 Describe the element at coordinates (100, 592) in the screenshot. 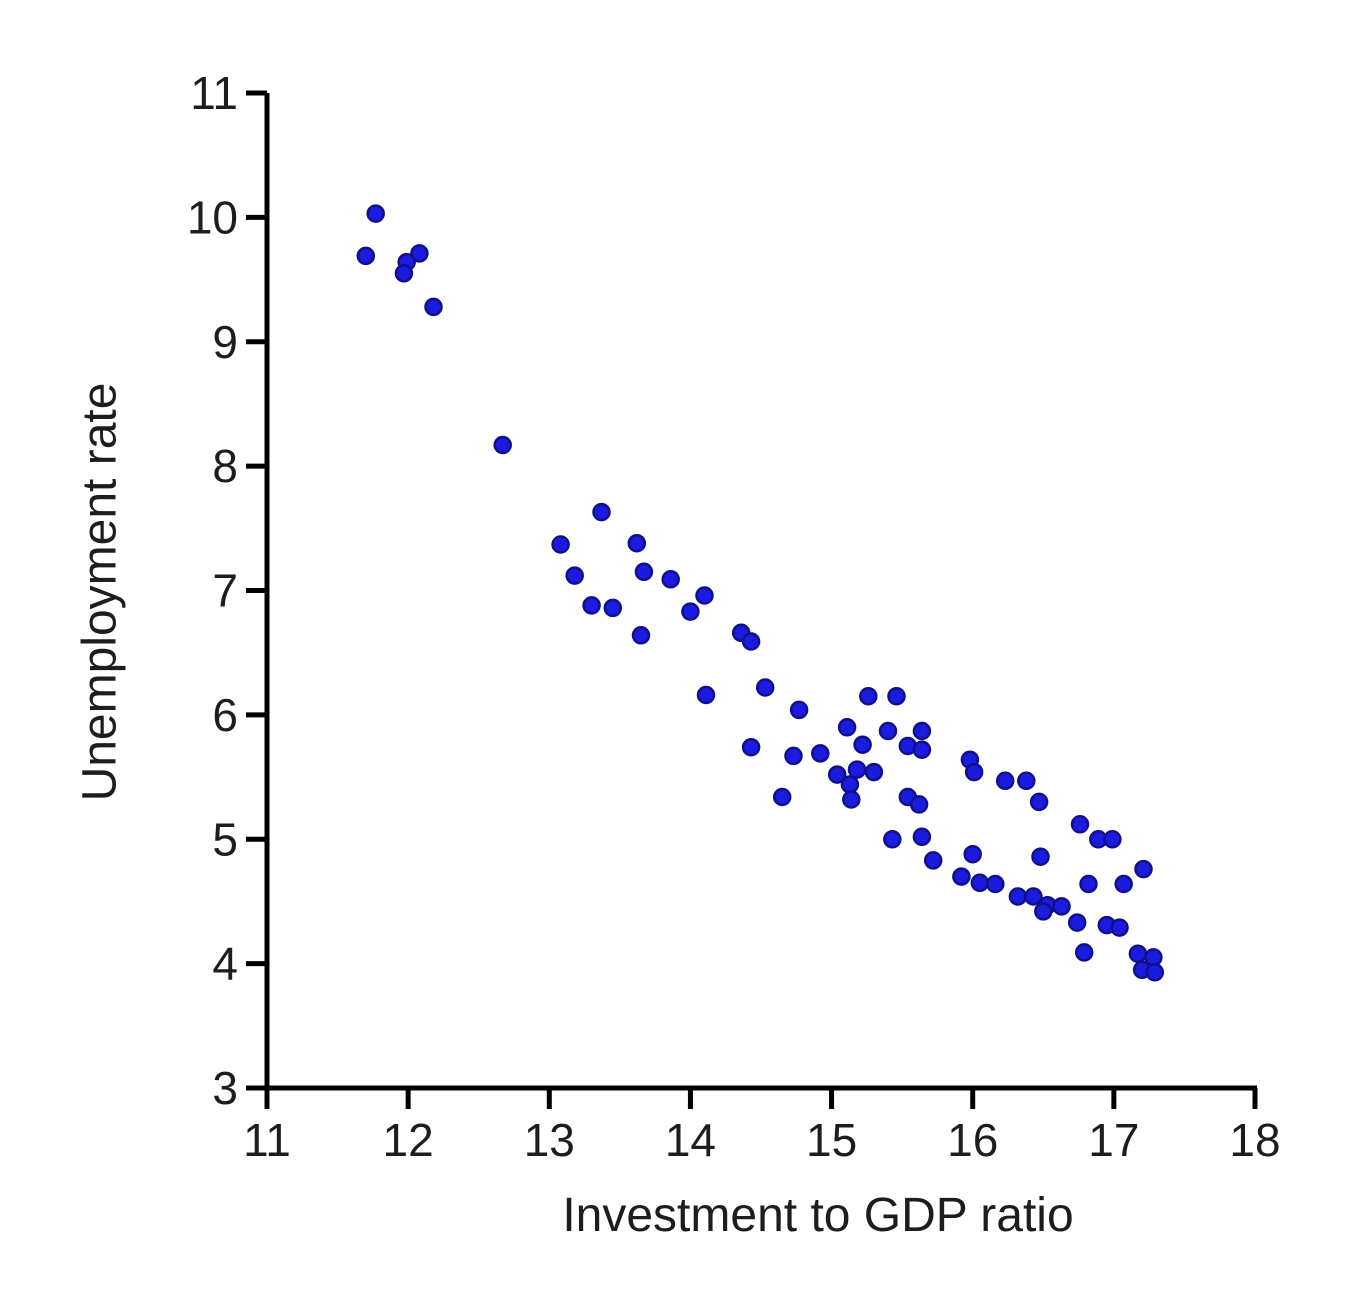

I see `y-axis-title: Unemployment rate` at that location.